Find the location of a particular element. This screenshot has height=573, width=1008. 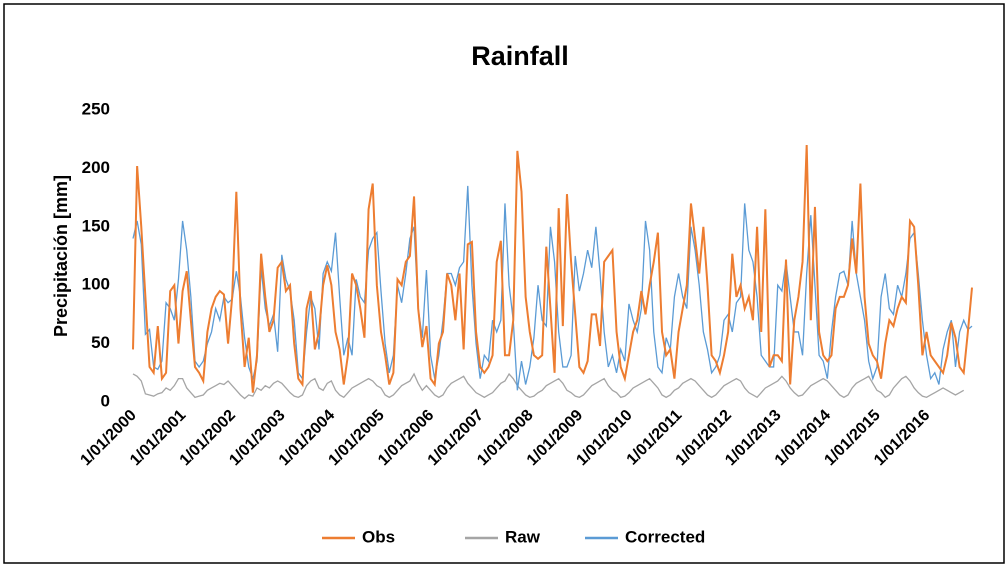

y-tick-label: 0 is located at coordinates (105, 400).